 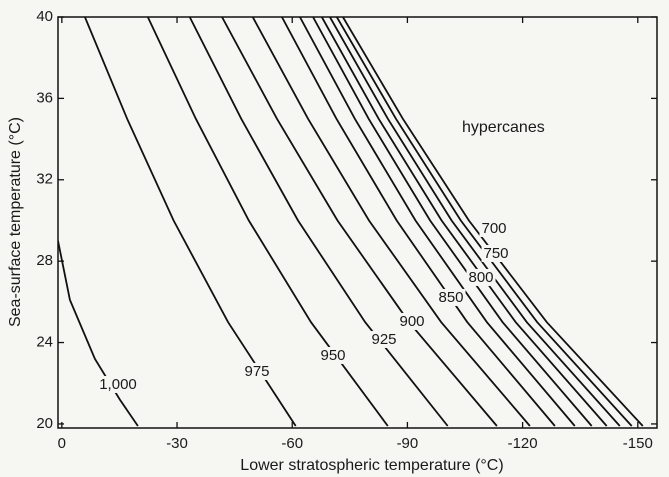 I want to click on contour-label: 700, so click(x=493, y=228).